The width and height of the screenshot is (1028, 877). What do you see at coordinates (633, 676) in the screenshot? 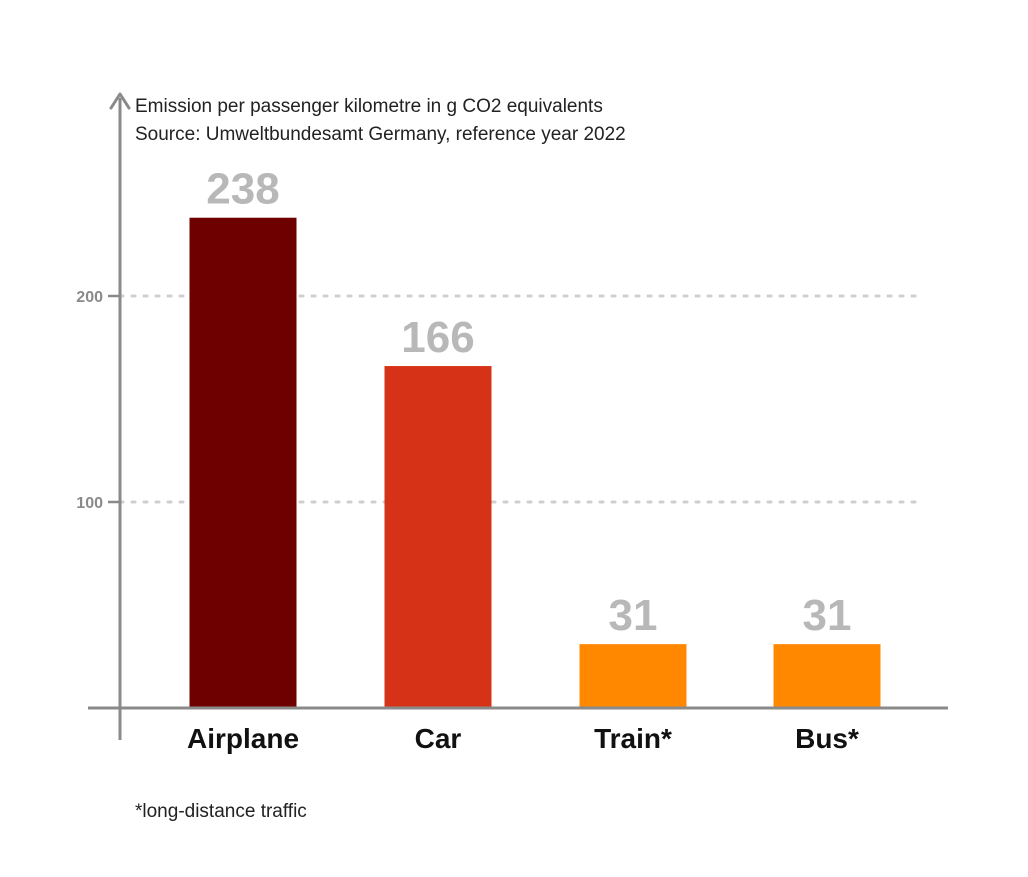
I see `bar-train` at bounding box center [633, 676].